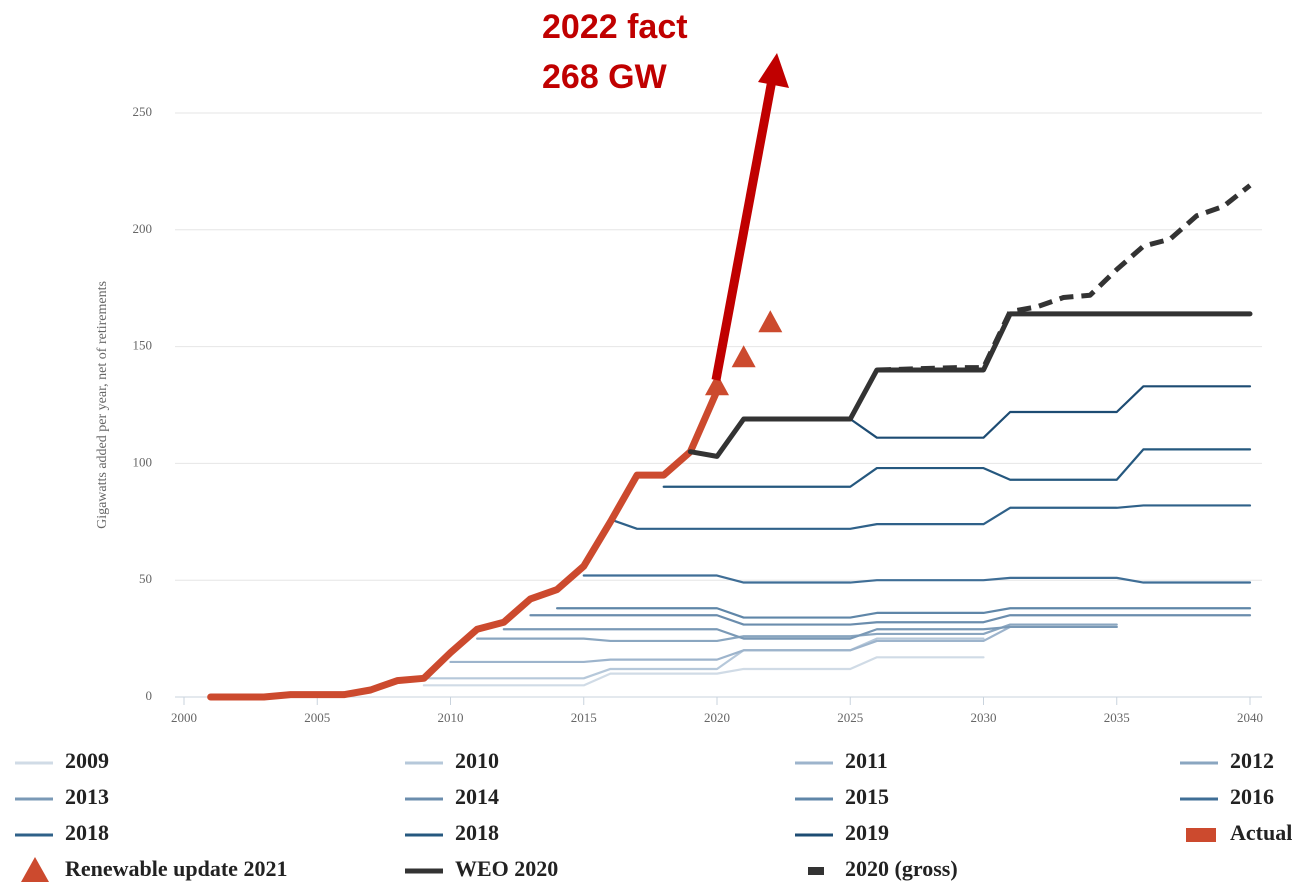 This screenshot has width=1316, height=886. I want to click on legend-label: 2010, so click(477, 760).